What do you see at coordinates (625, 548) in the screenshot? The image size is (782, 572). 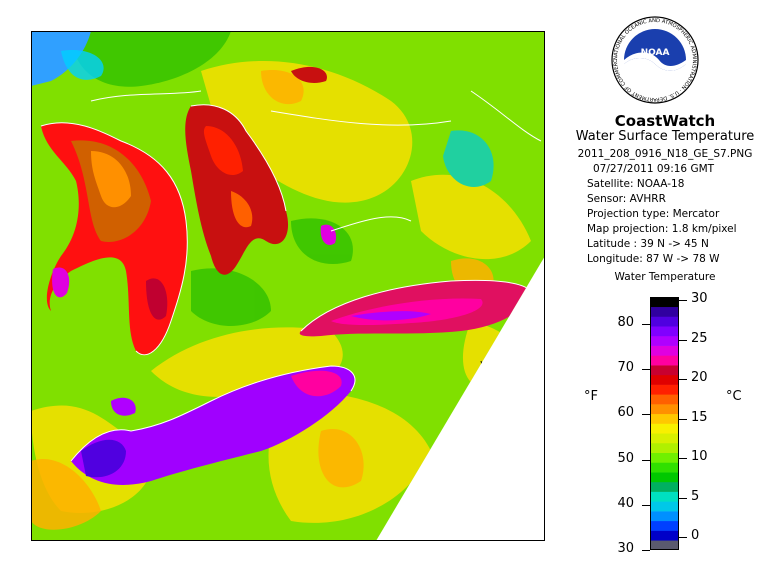 I see `f-tick-label: 30` at bounding box center [625, 548].